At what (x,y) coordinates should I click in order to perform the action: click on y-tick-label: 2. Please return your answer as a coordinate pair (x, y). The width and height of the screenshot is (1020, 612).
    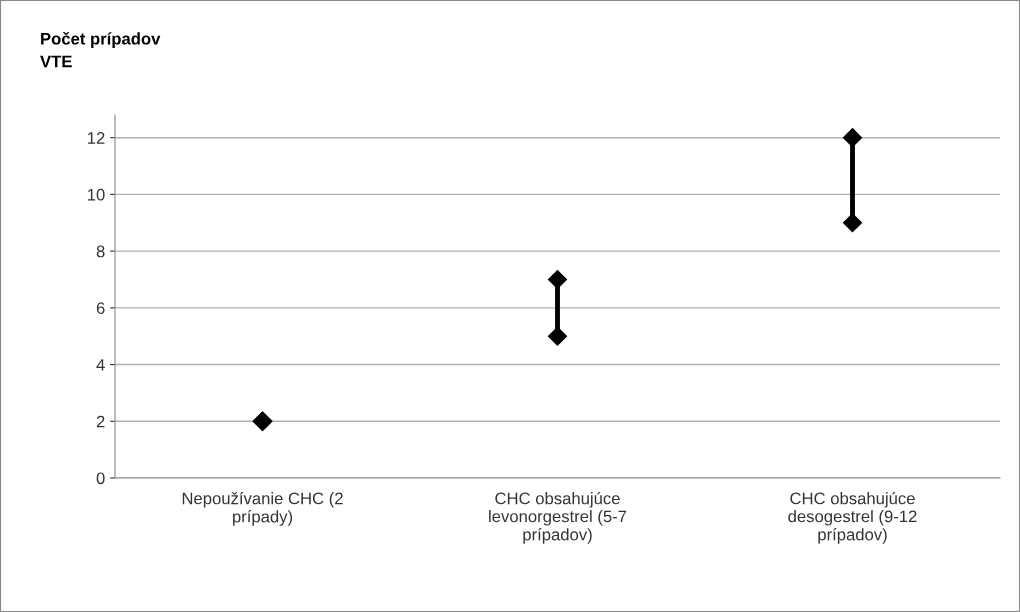
    Looking at the image, I should click on (100, 421).